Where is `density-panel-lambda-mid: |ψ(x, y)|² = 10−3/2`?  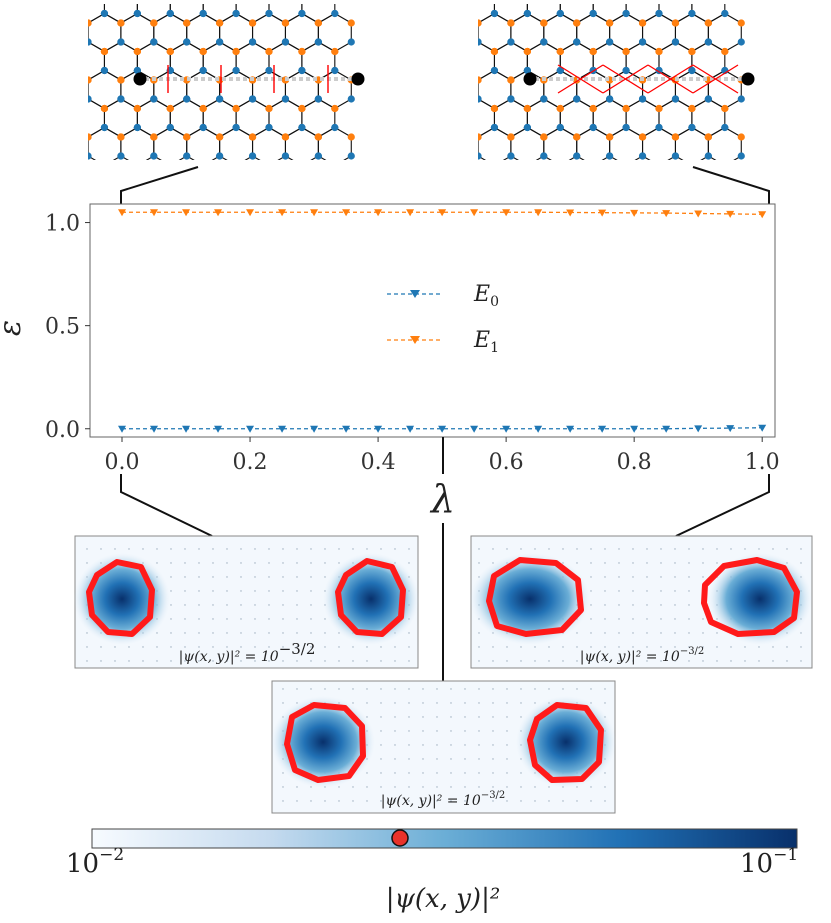
density-panel-lambda-mid: |ψ(x, y)|² = 10−3/2 is located at coordinates (443, 747).